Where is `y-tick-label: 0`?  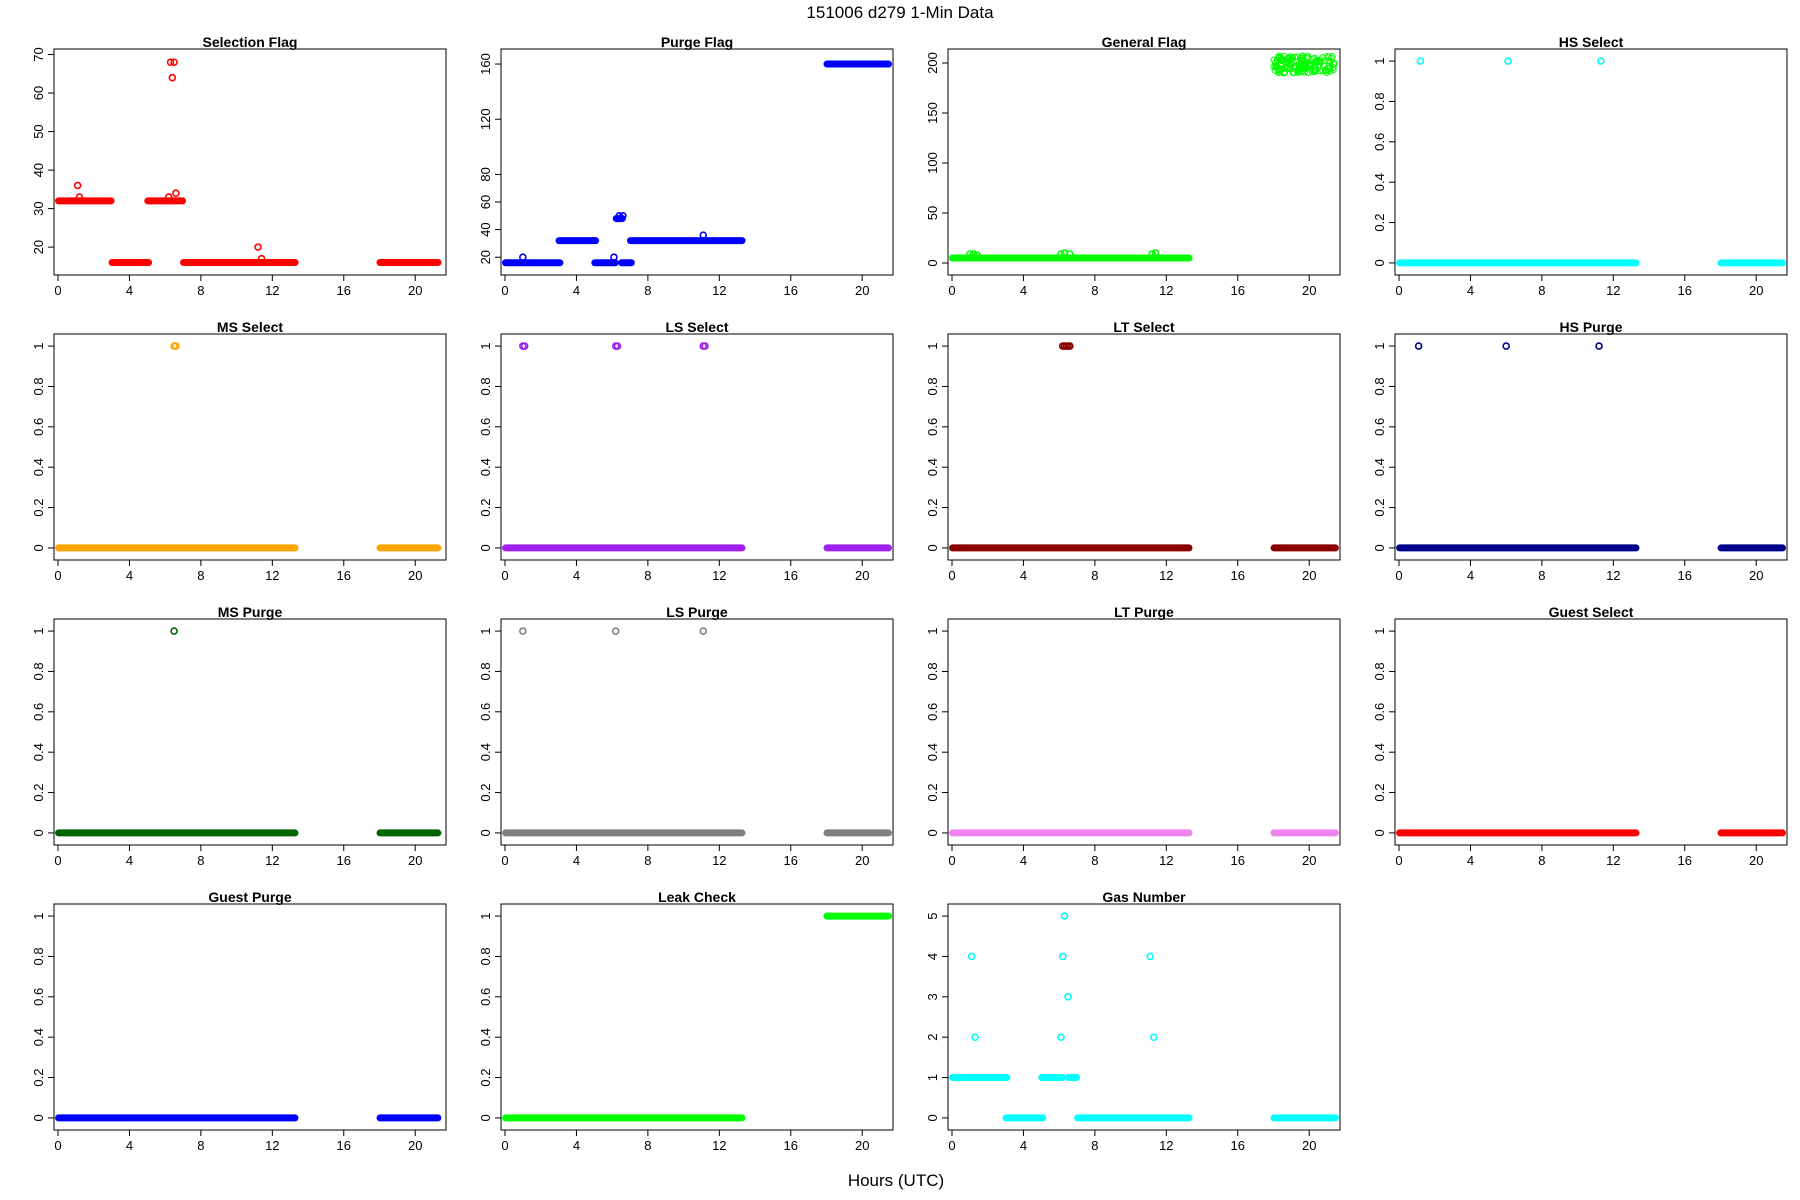
y-tick-label: 0 is located at coordinates (1379, 832).